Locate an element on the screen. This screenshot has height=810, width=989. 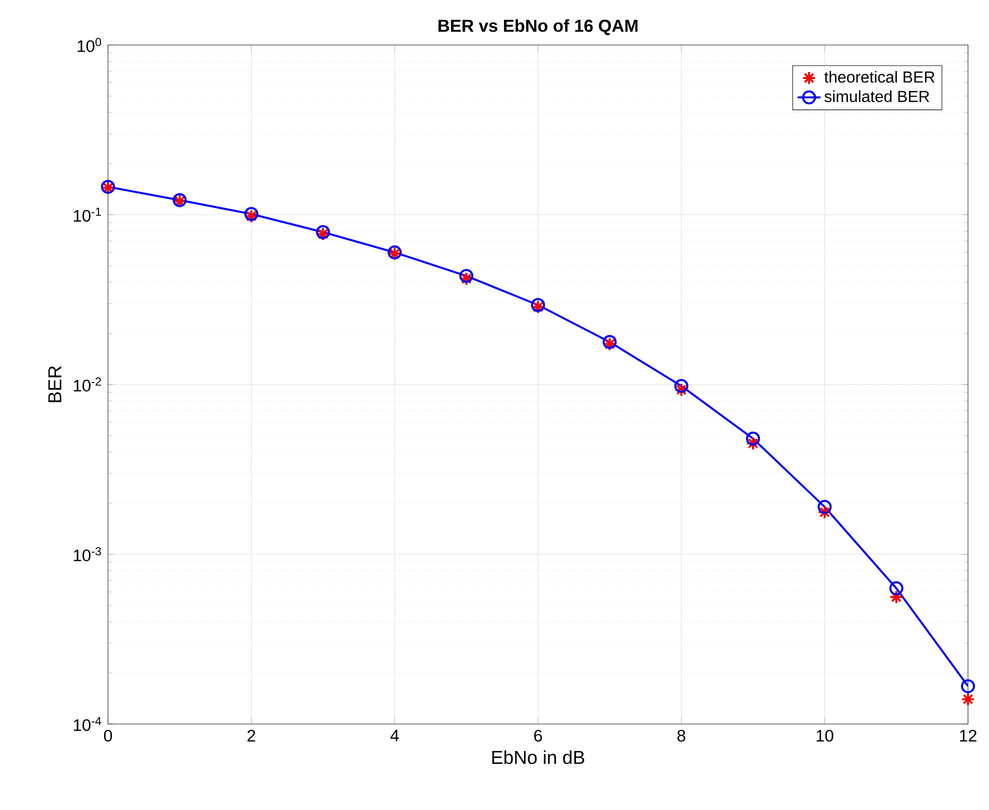
x-tick-label: 12 is located at coordinates (968, 736).